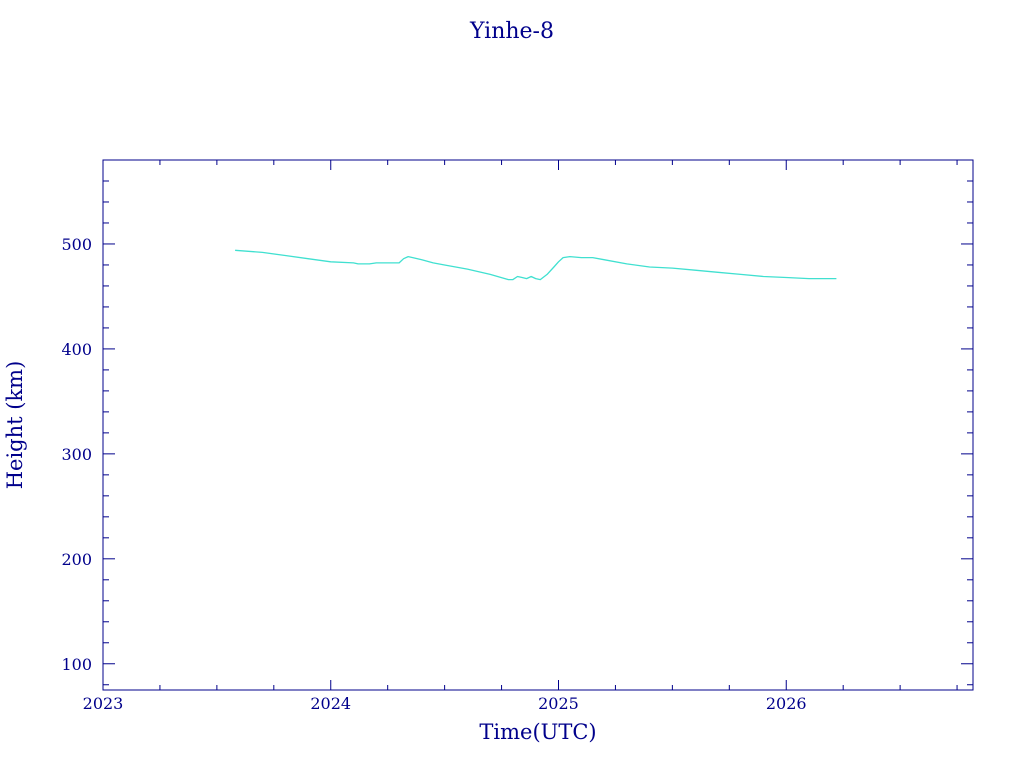  Describe the element at coordinates (330, 703) in the screenshot. I see `x-tick-label: 2024` at that location.